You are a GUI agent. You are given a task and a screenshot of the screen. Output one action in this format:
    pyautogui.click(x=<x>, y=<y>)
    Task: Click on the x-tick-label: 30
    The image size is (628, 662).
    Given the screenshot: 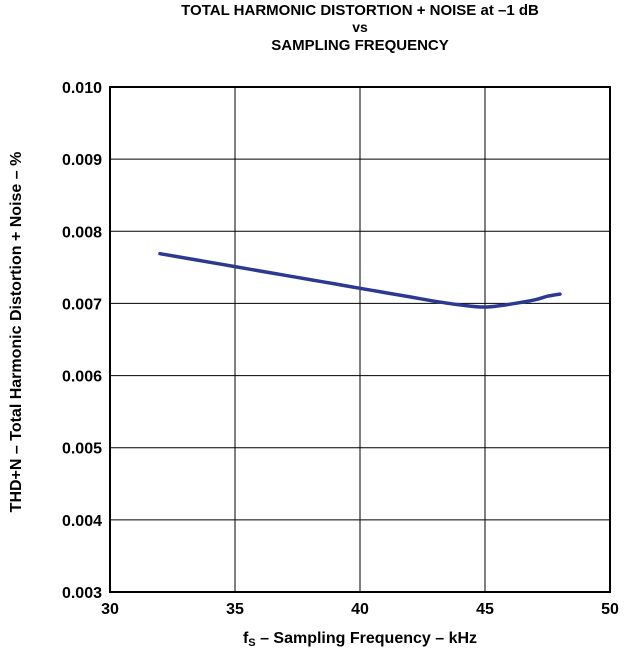 What is the action you would take?
    pyautogui.click(x=110, y=609)
    